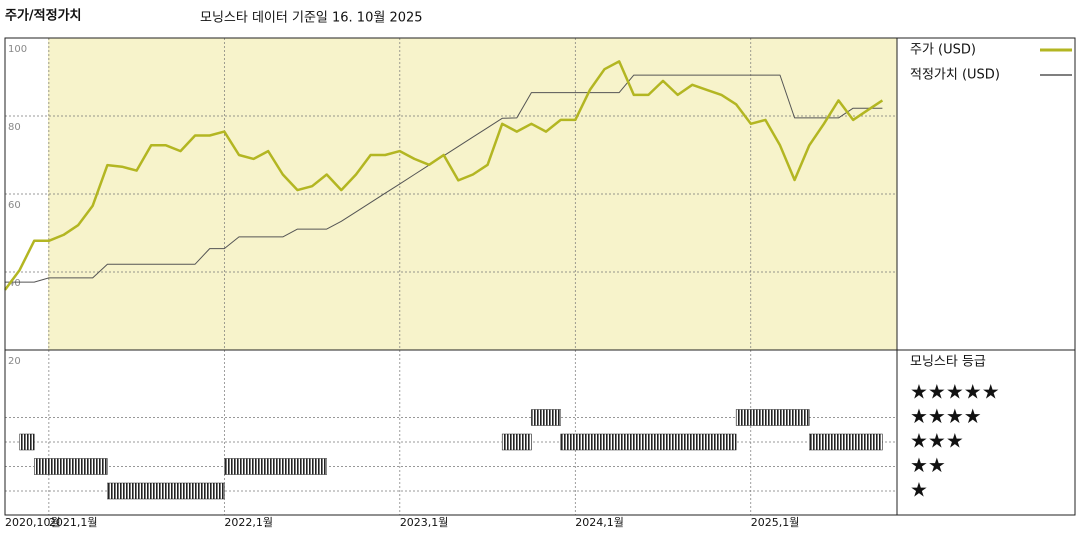 This screenshot has height=540, width=1080. I want to click on rating-level-label: ★★★★★, so click(955, 392).